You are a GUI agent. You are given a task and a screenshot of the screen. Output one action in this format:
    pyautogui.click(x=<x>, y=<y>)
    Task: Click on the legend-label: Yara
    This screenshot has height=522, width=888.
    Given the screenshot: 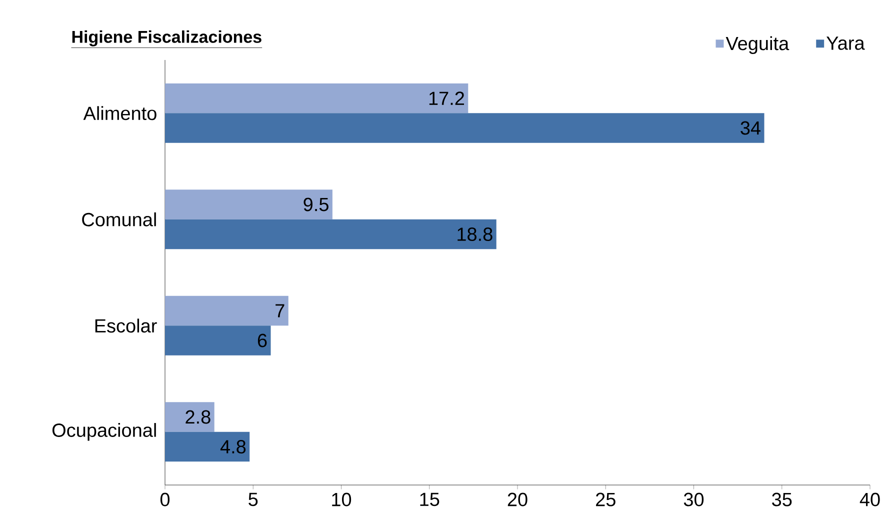 What is the action you would take?
    pyautogui.click(x=845, y=43)
    